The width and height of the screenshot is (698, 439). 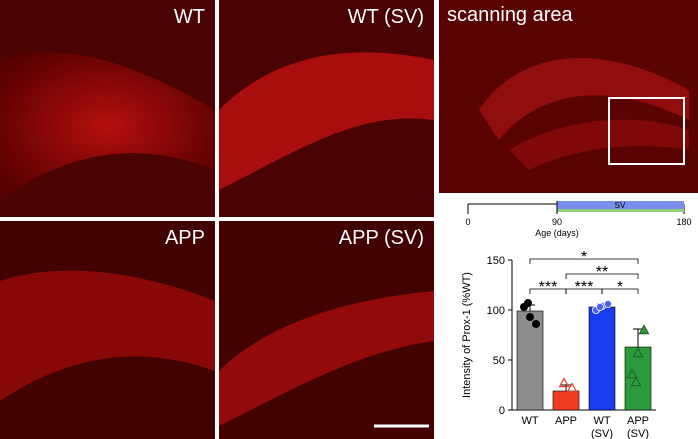 What do you see at coordinates (557, 222) in the screenshot?
I see `timeline-tick-label-90: 90` at bounding box center [557, 222].